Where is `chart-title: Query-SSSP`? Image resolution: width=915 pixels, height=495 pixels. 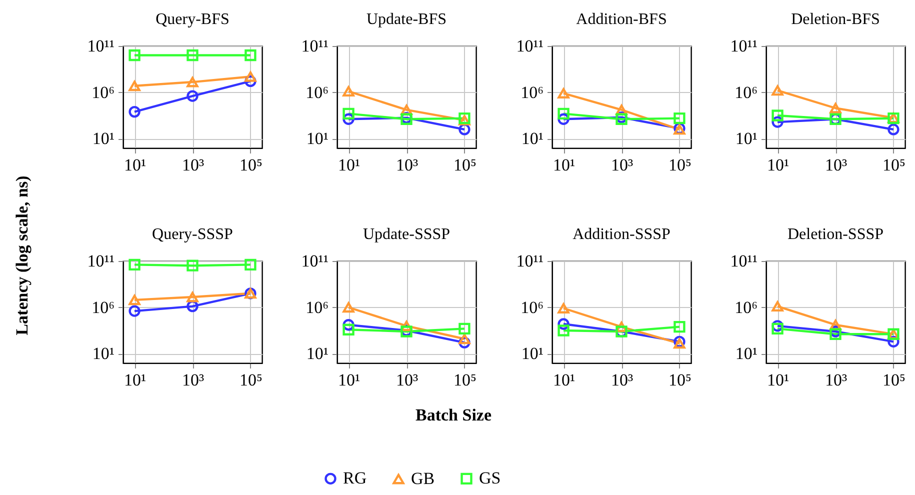 chart-title: Query-SSSP is located at coordinates (193, 234).